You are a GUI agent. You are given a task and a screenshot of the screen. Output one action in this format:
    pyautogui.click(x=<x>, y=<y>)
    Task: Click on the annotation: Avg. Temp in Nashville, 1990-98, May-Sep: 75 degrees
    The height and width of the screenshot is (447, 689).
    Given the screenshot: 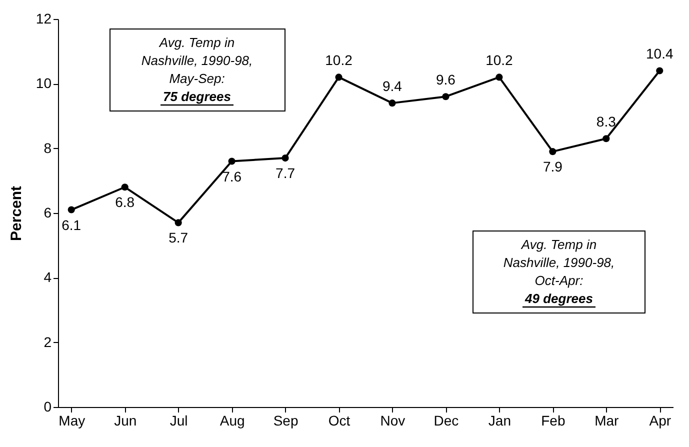 What is the action you would take?
    pyautogui.click(x=197, y=69)
    